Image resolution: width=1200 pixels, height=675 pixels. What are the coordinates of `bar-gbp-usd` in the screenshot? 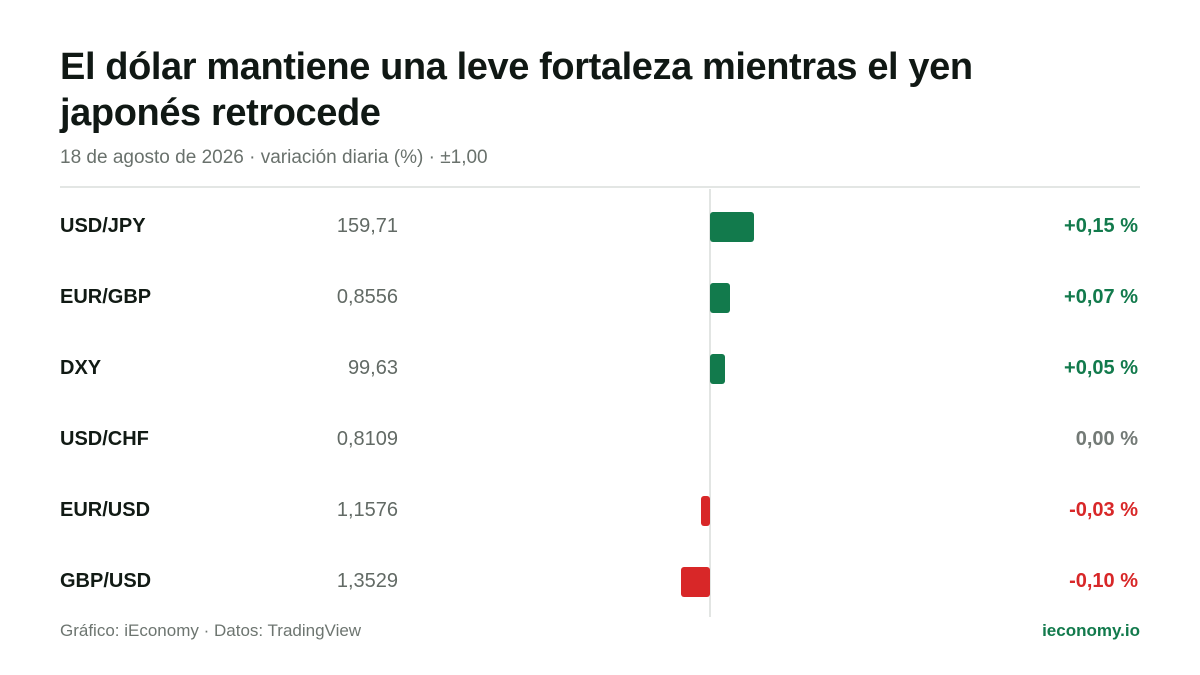 It's located at (695, 582).